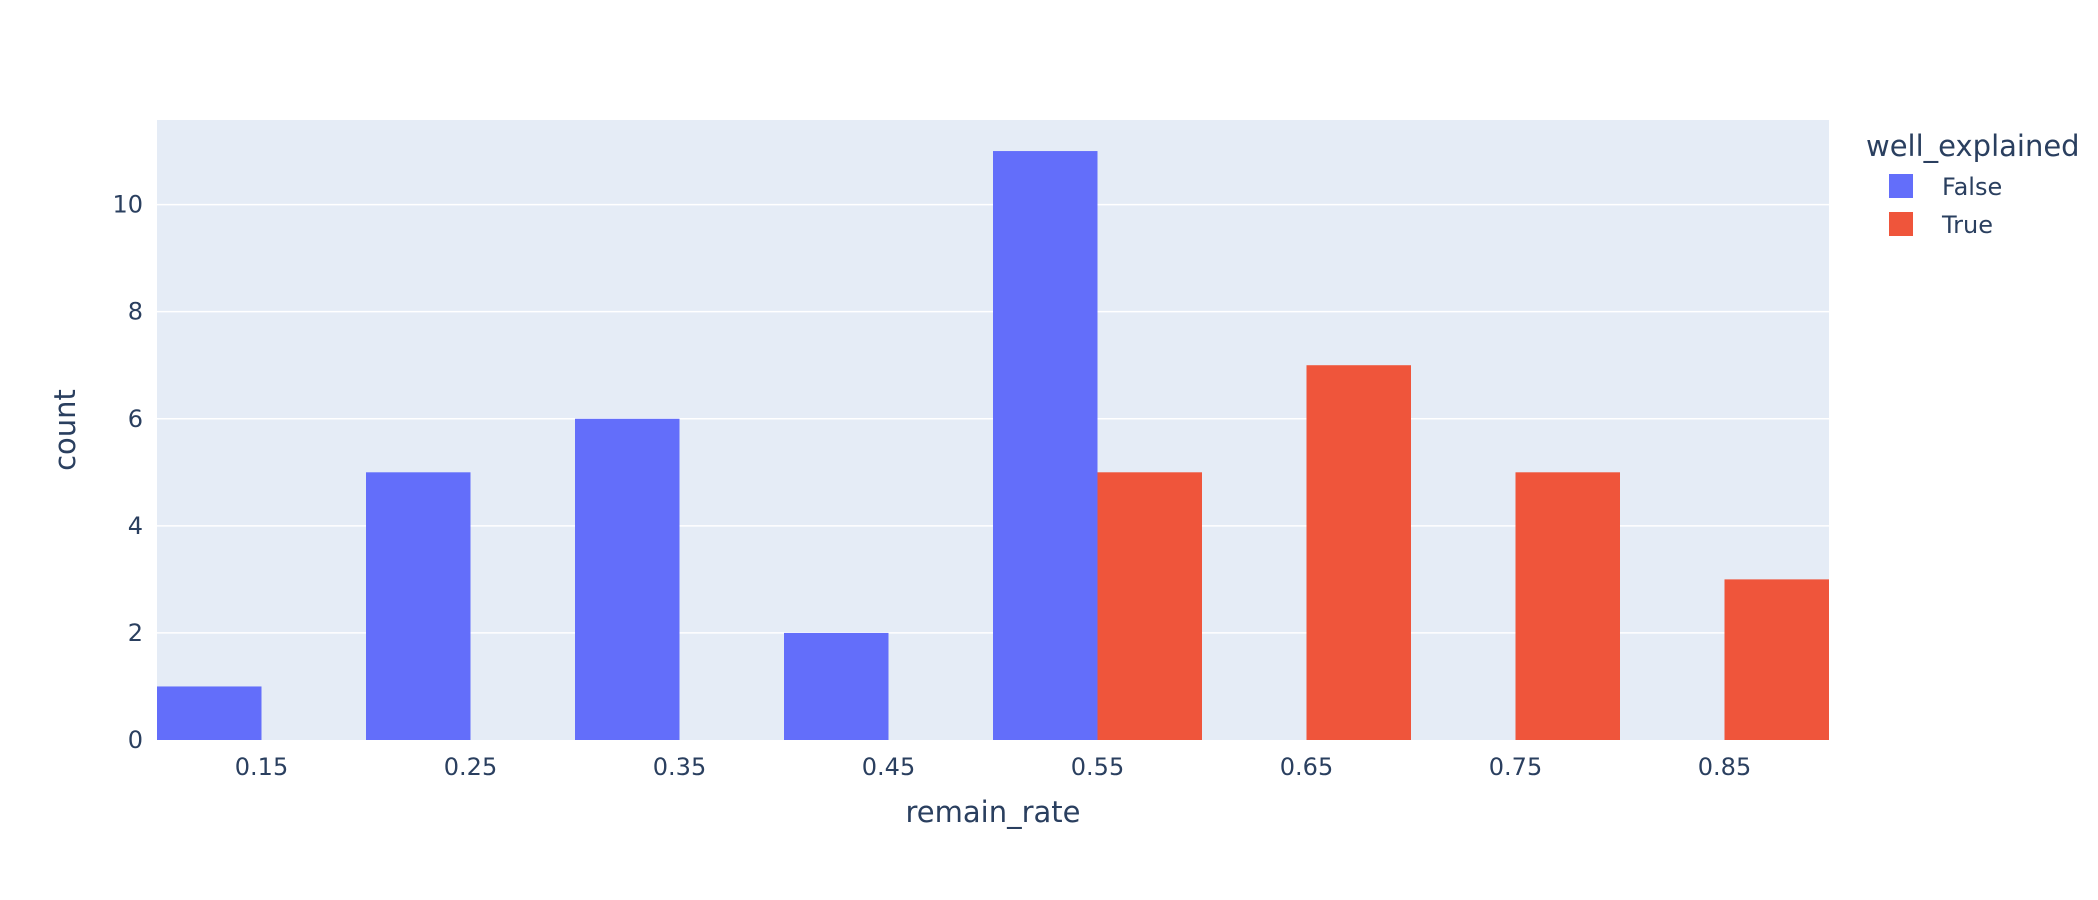  Describe the element at coordinates (470, 767) in the screenshot. I see `x-tick-label: 0.25` at that location.